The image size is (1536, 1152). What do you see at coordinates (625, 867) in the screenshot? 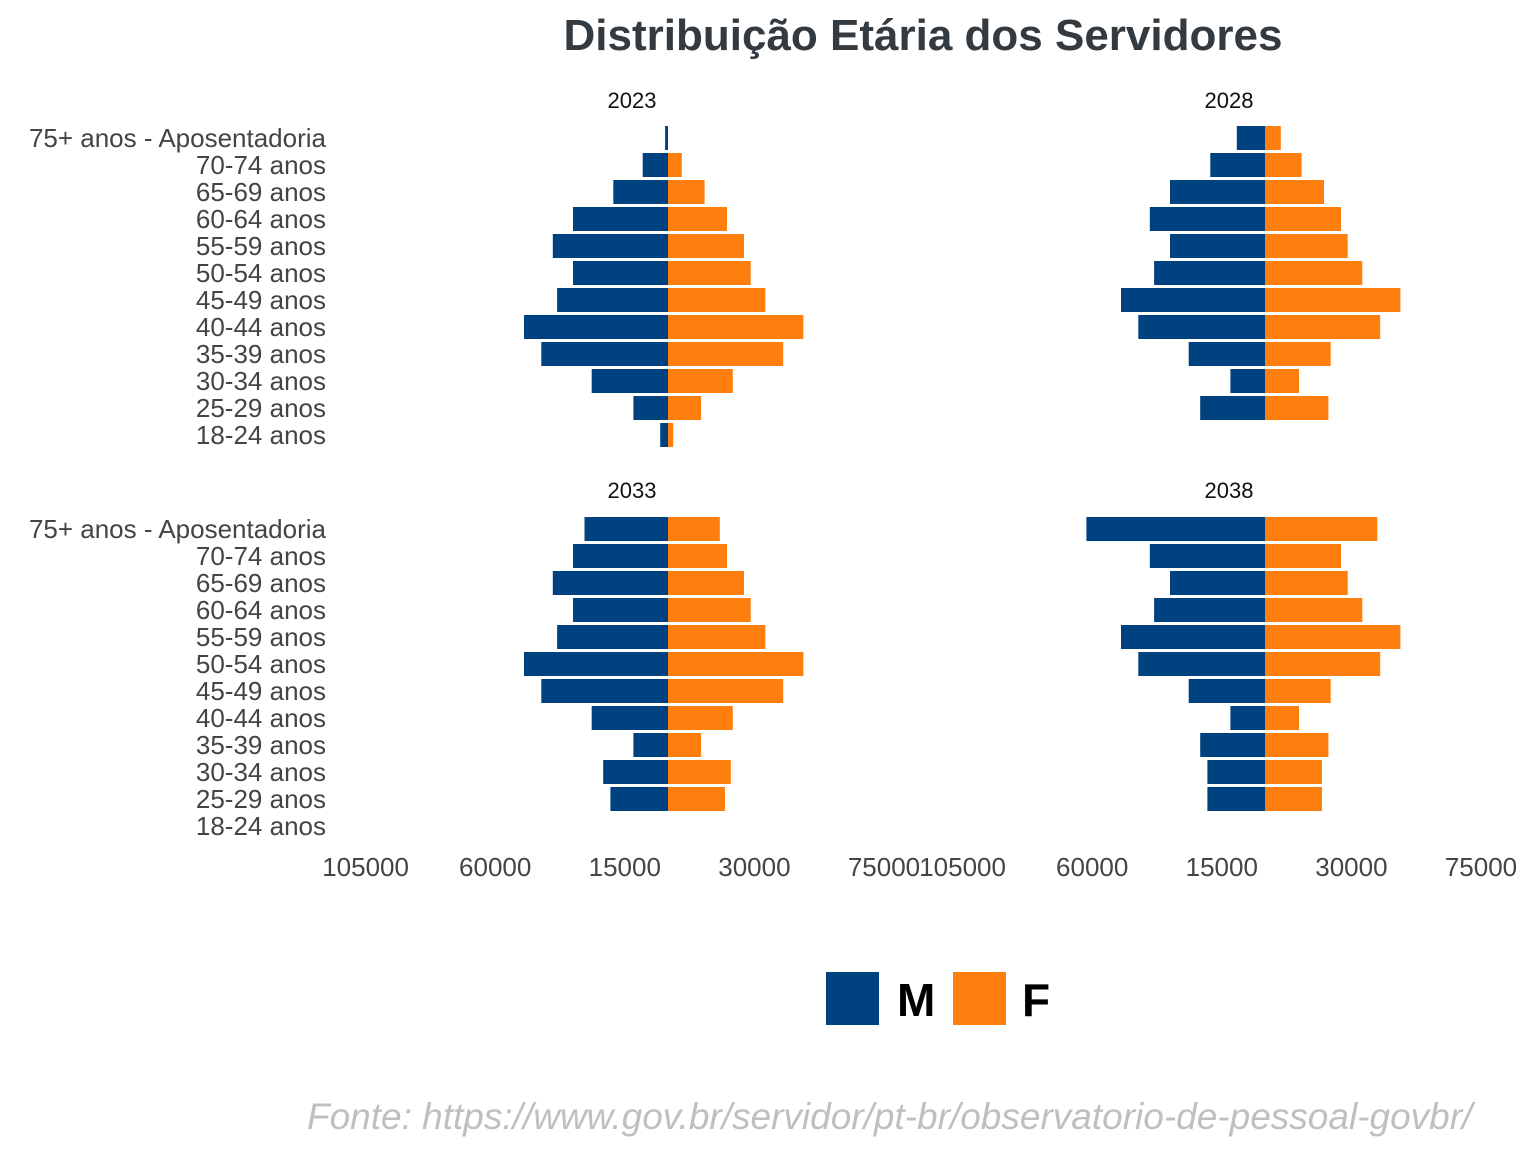
I see `x-tick-label: 15000` at bounding box center [625, 867].